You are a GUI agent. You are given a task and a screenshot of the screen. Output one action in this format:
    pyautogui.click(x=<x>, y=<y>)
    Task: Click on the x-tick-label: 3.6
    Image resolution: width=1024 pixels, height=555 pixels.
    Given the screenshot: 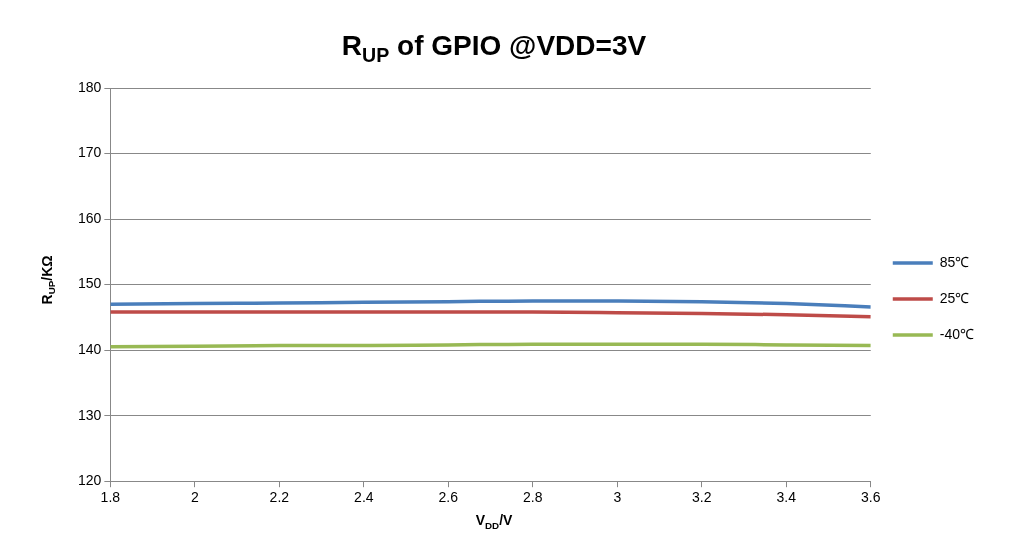 What is the action you would take?
    pyautogui.click(x=871, y=497)
    